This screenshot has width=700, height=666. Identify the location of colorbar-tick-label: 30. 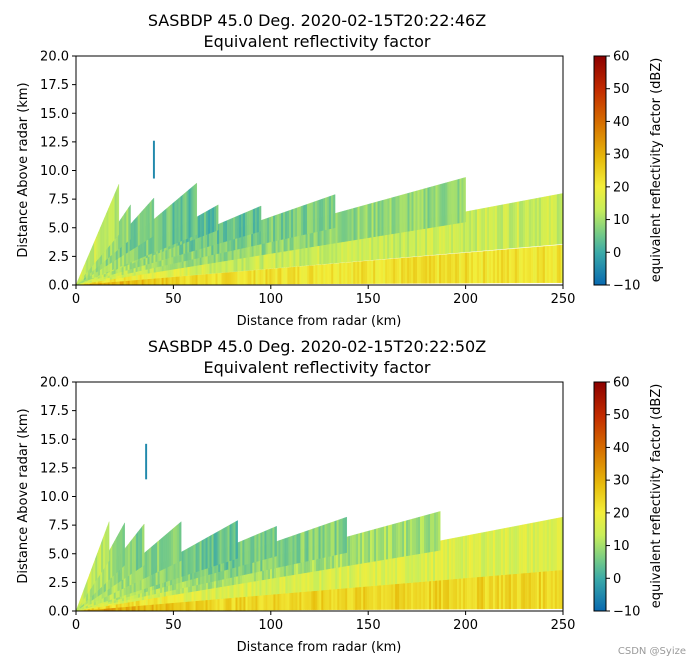
(621, 155).